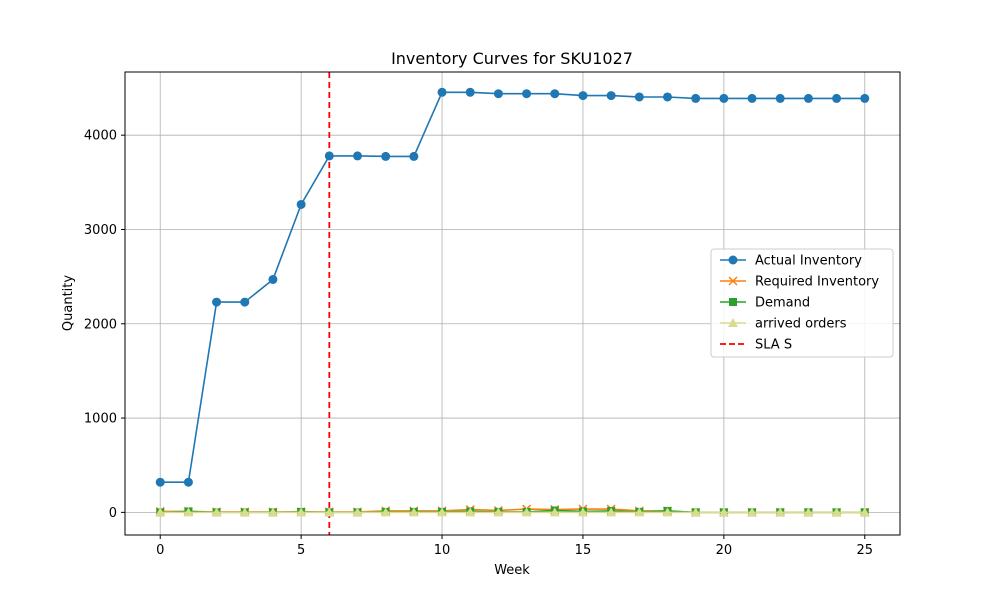 The width and height of the screenshot is (1000, 600). What do you see at coordinates (512, 570) in the screenshot?
I see `x-axis-title: Week` at bounding box center [512, 570].